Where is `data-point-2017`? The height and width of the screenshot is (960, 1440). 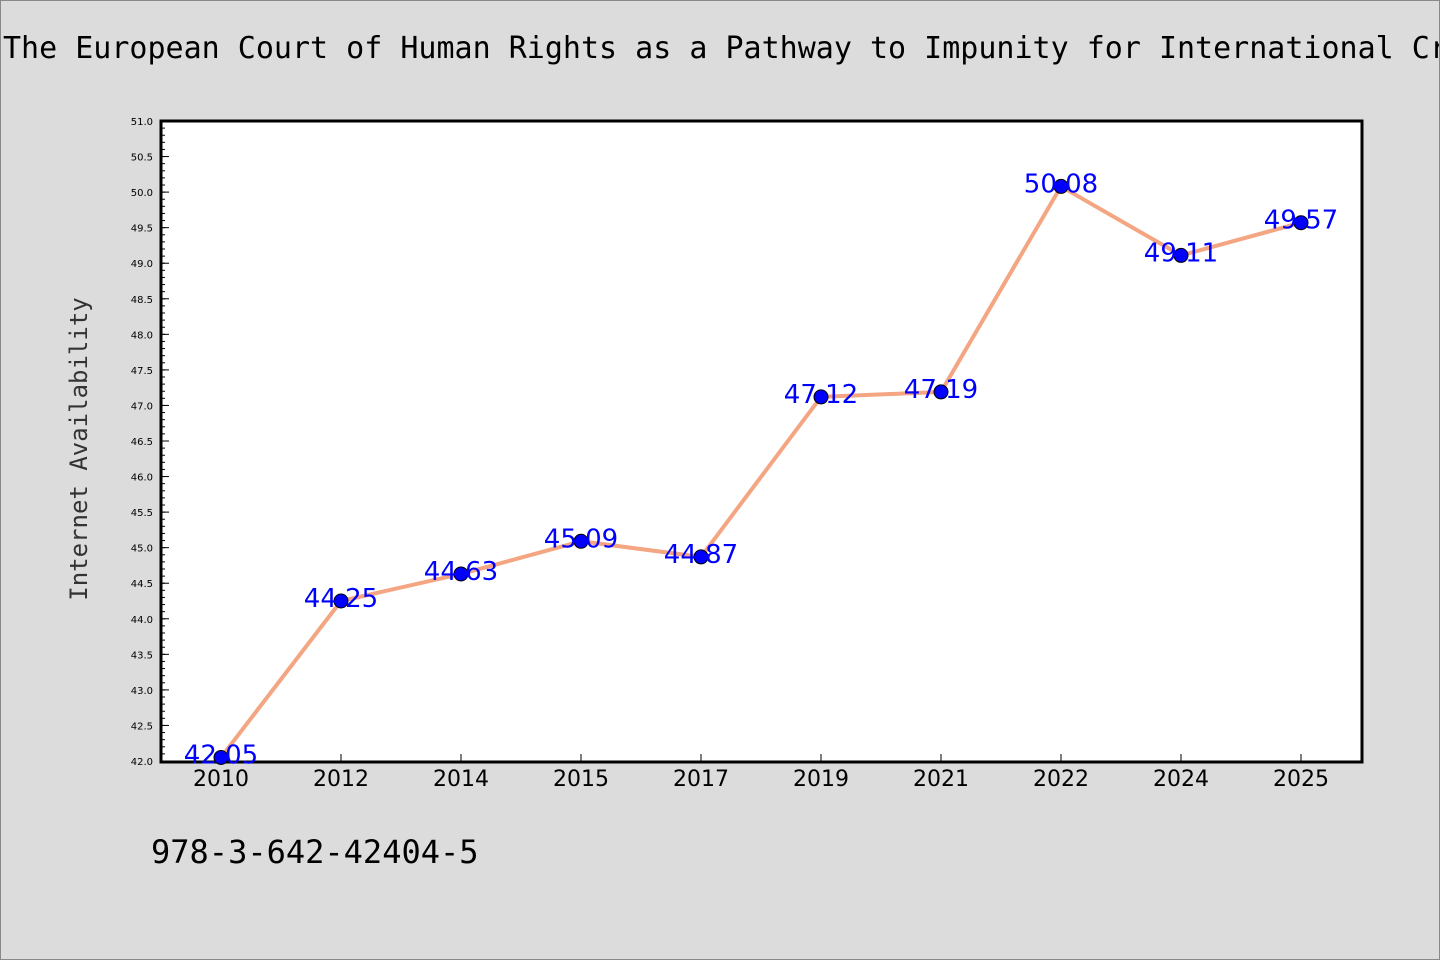 data-point-2017 is located at coordinates (701, 557).